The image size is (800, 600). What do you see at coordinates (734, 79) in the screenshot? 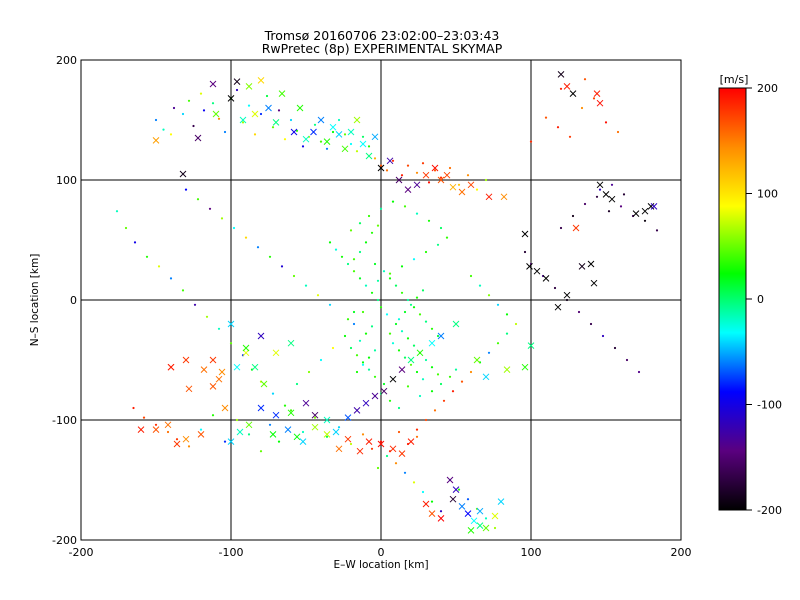
I see `colorbar-unit-label: [m/s]` at bounding box center [734, 79].